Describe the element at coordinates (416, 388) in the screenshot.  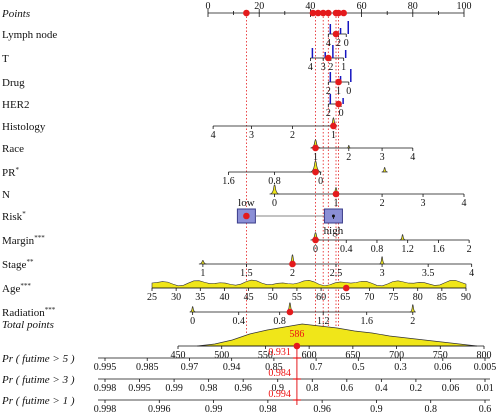
I see `probability-tick-label: 0.2` at that location.